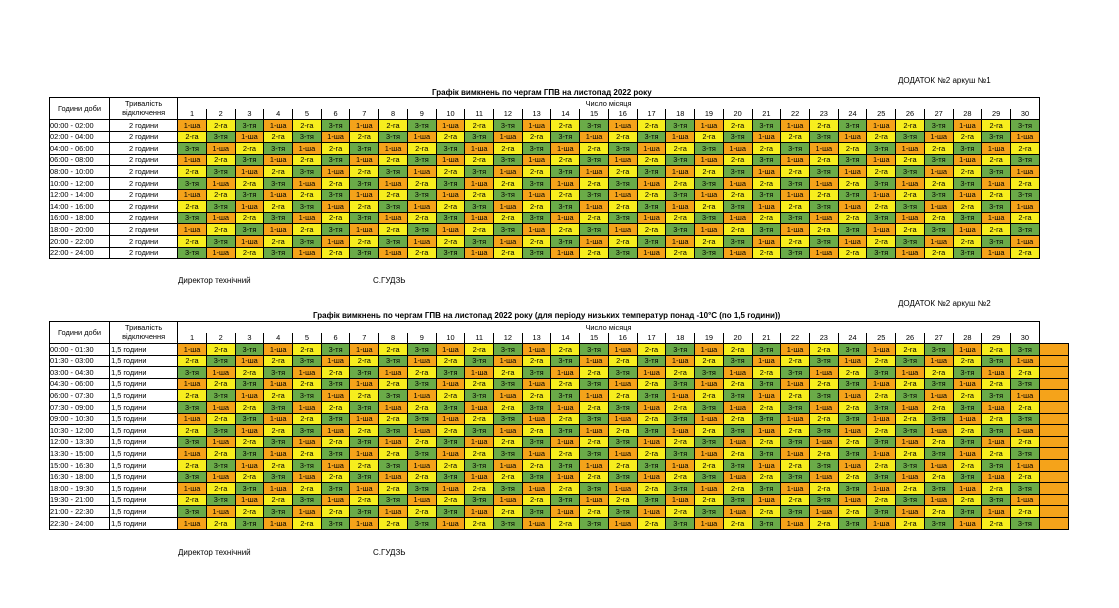  Describe the element at coordinates (450, 114) in the screenshot. I see `header-day-number: 10` at that location.